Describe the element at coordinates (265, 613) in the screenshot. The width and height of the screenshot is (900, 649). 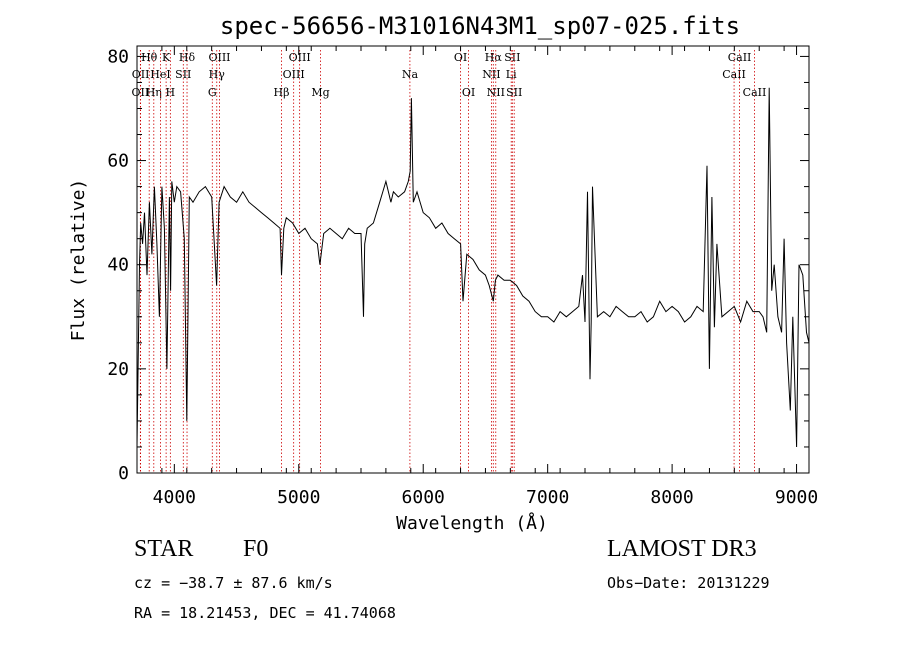
I see `coordinates: RA = 18.21453, DEC = 41.74068` at that location.